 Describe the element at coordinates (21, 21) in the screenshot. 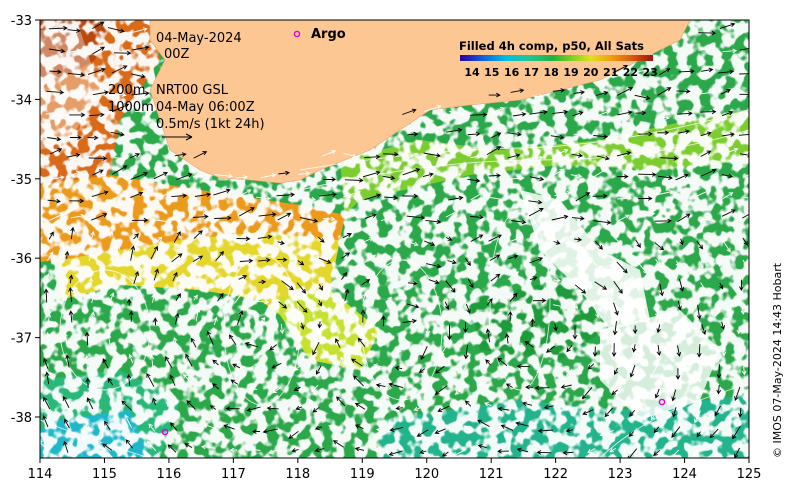

I see `y-tick-label: -33` at that location.